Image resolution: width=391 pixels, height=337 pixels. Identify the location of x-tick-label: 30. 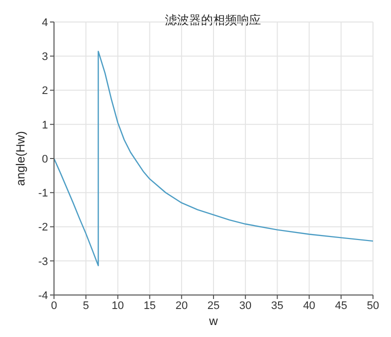
(245, 306).